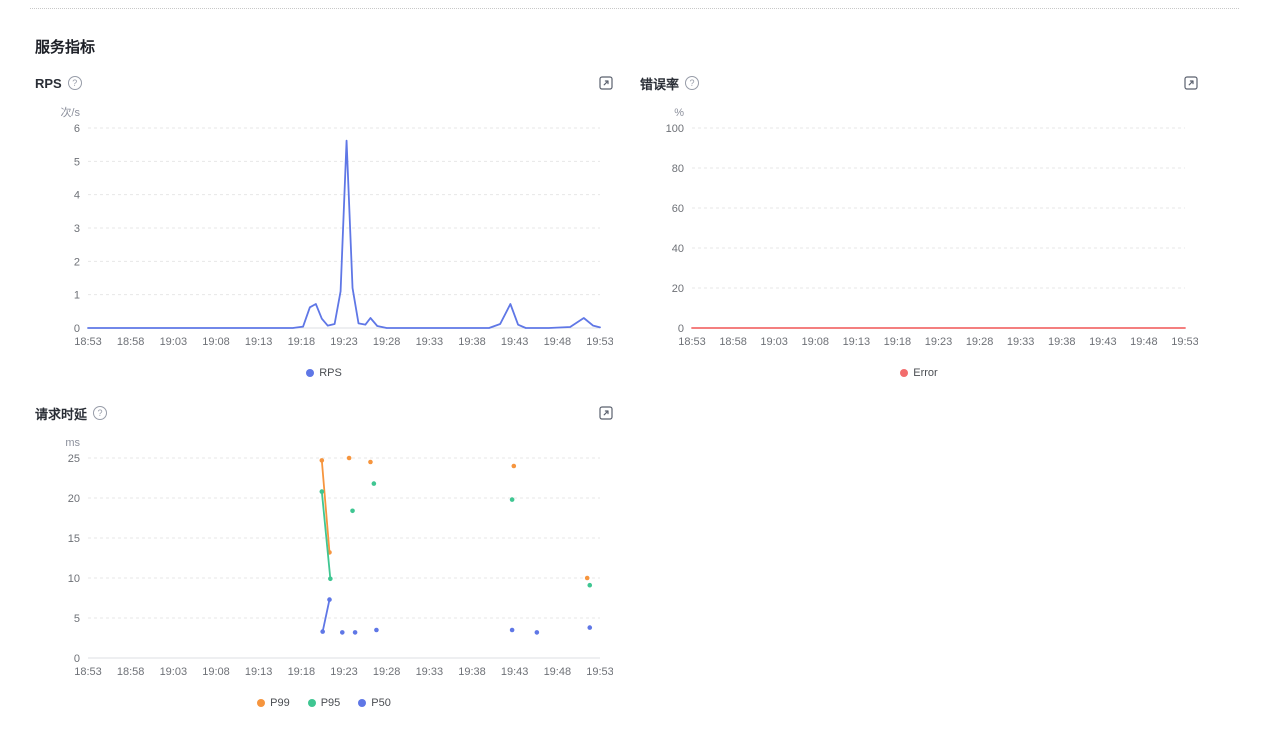 This screenshot has width=1267, height=730. Describe the element at coordinates (280, 703) in the screenshot. I see `legend-label: P99` at that location.